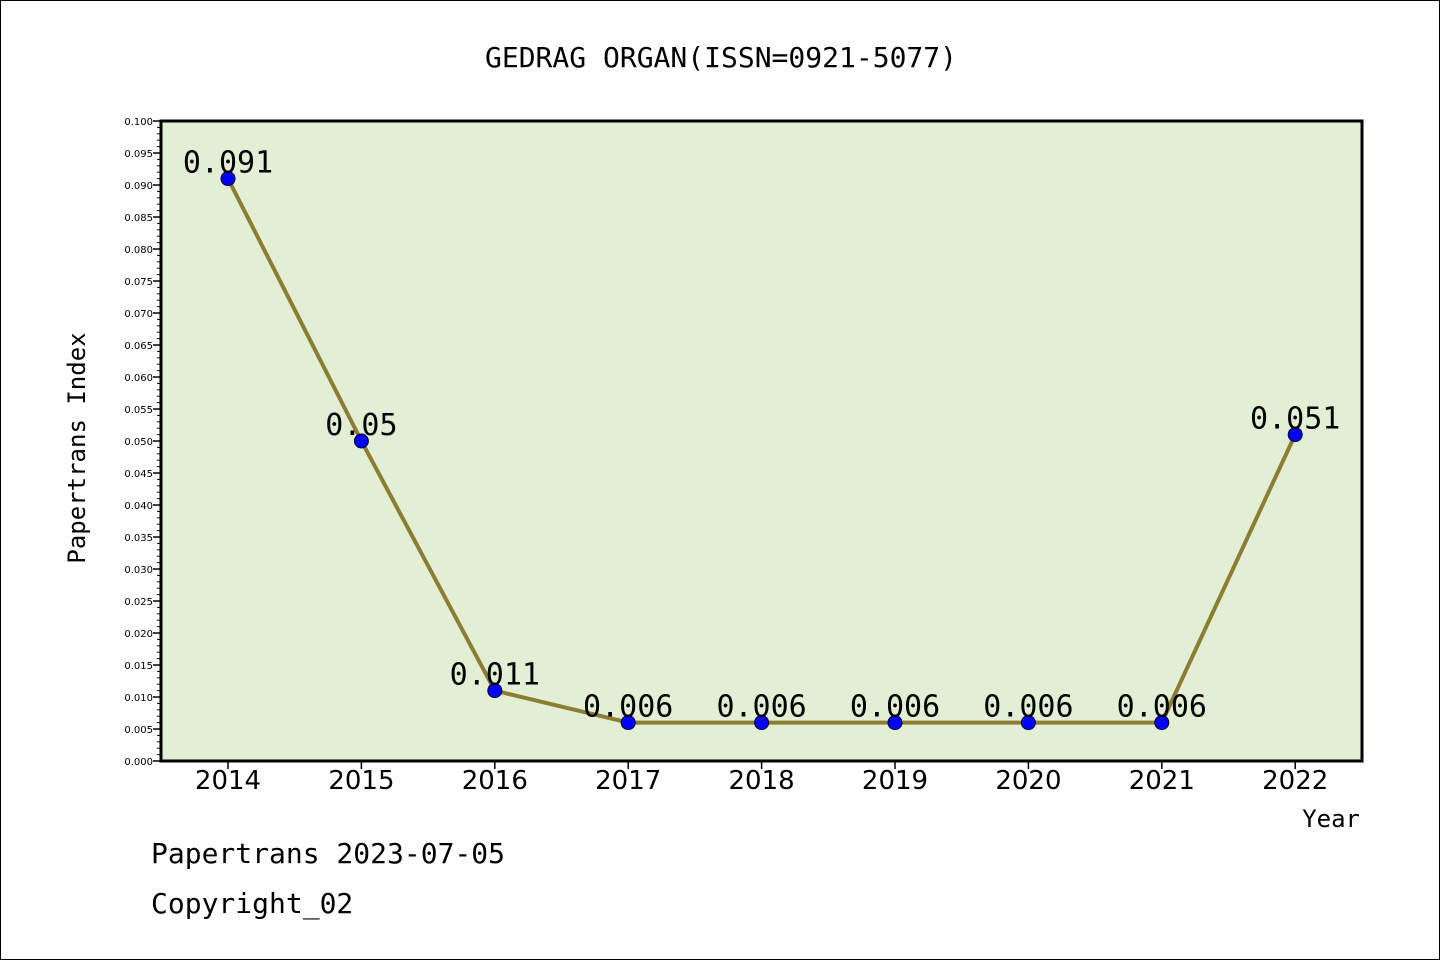 Image resolution: width=1440 pixels, height=960 pixels. I want to click on x-tick-label: 2018, so click(762, 781).